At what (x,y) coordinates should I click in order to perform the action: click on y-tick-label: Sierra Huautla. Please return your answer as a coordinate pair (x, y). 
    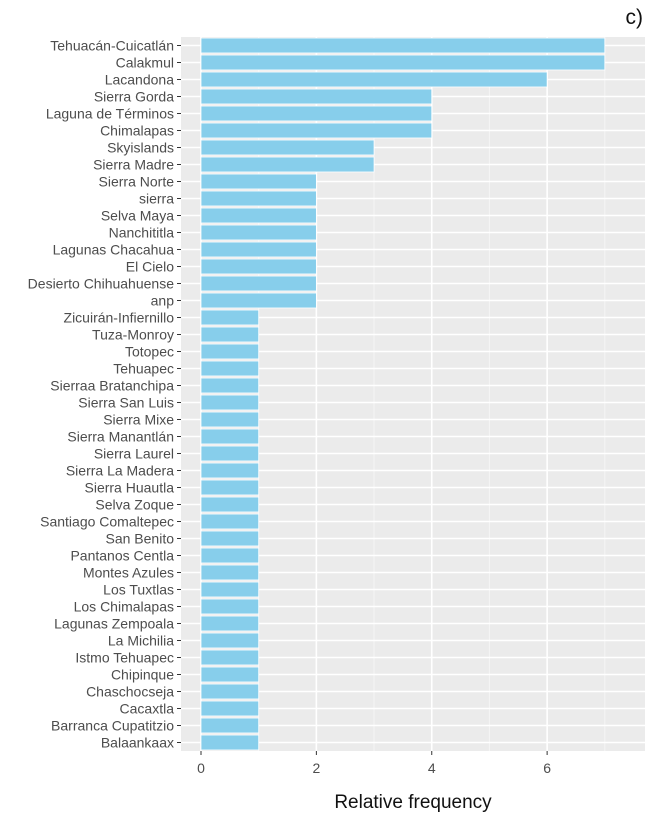
    Looking at the image, I should click on (130, 488).